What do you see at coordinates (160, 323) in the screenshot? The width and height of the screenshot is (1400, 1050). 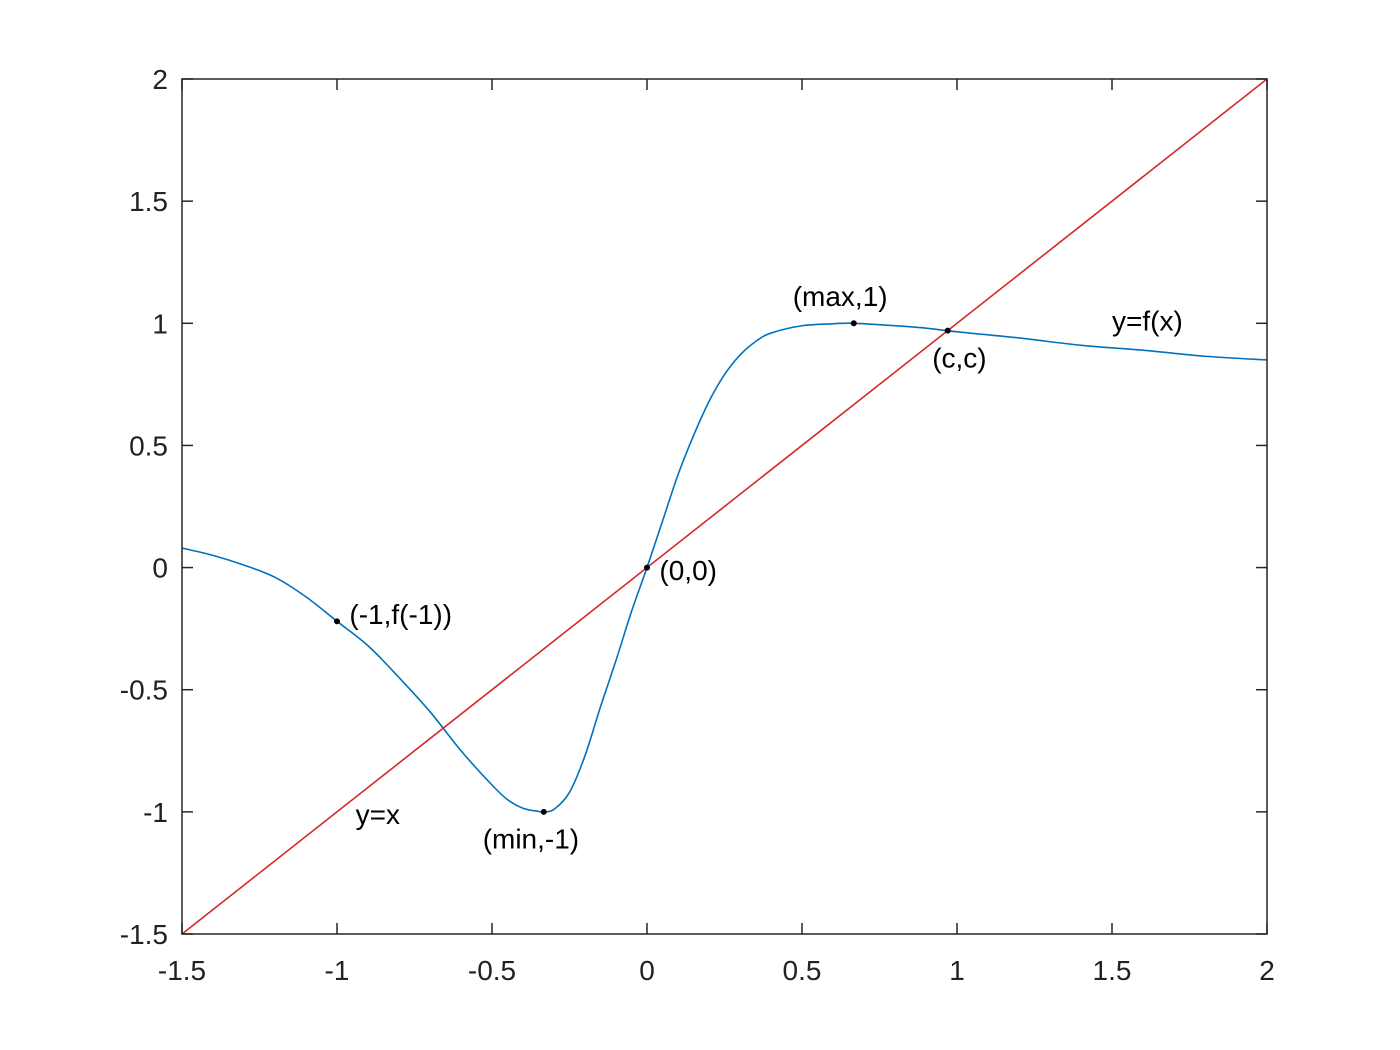 I see `y-tick-label: 1` at bounding box center [160, 323].